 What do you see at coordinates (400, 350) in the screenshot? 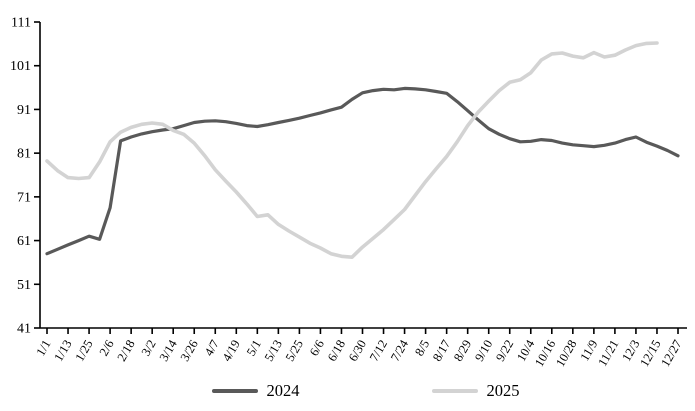
I see `x-tick-label: 7/24` at bounding box center [400, 350].